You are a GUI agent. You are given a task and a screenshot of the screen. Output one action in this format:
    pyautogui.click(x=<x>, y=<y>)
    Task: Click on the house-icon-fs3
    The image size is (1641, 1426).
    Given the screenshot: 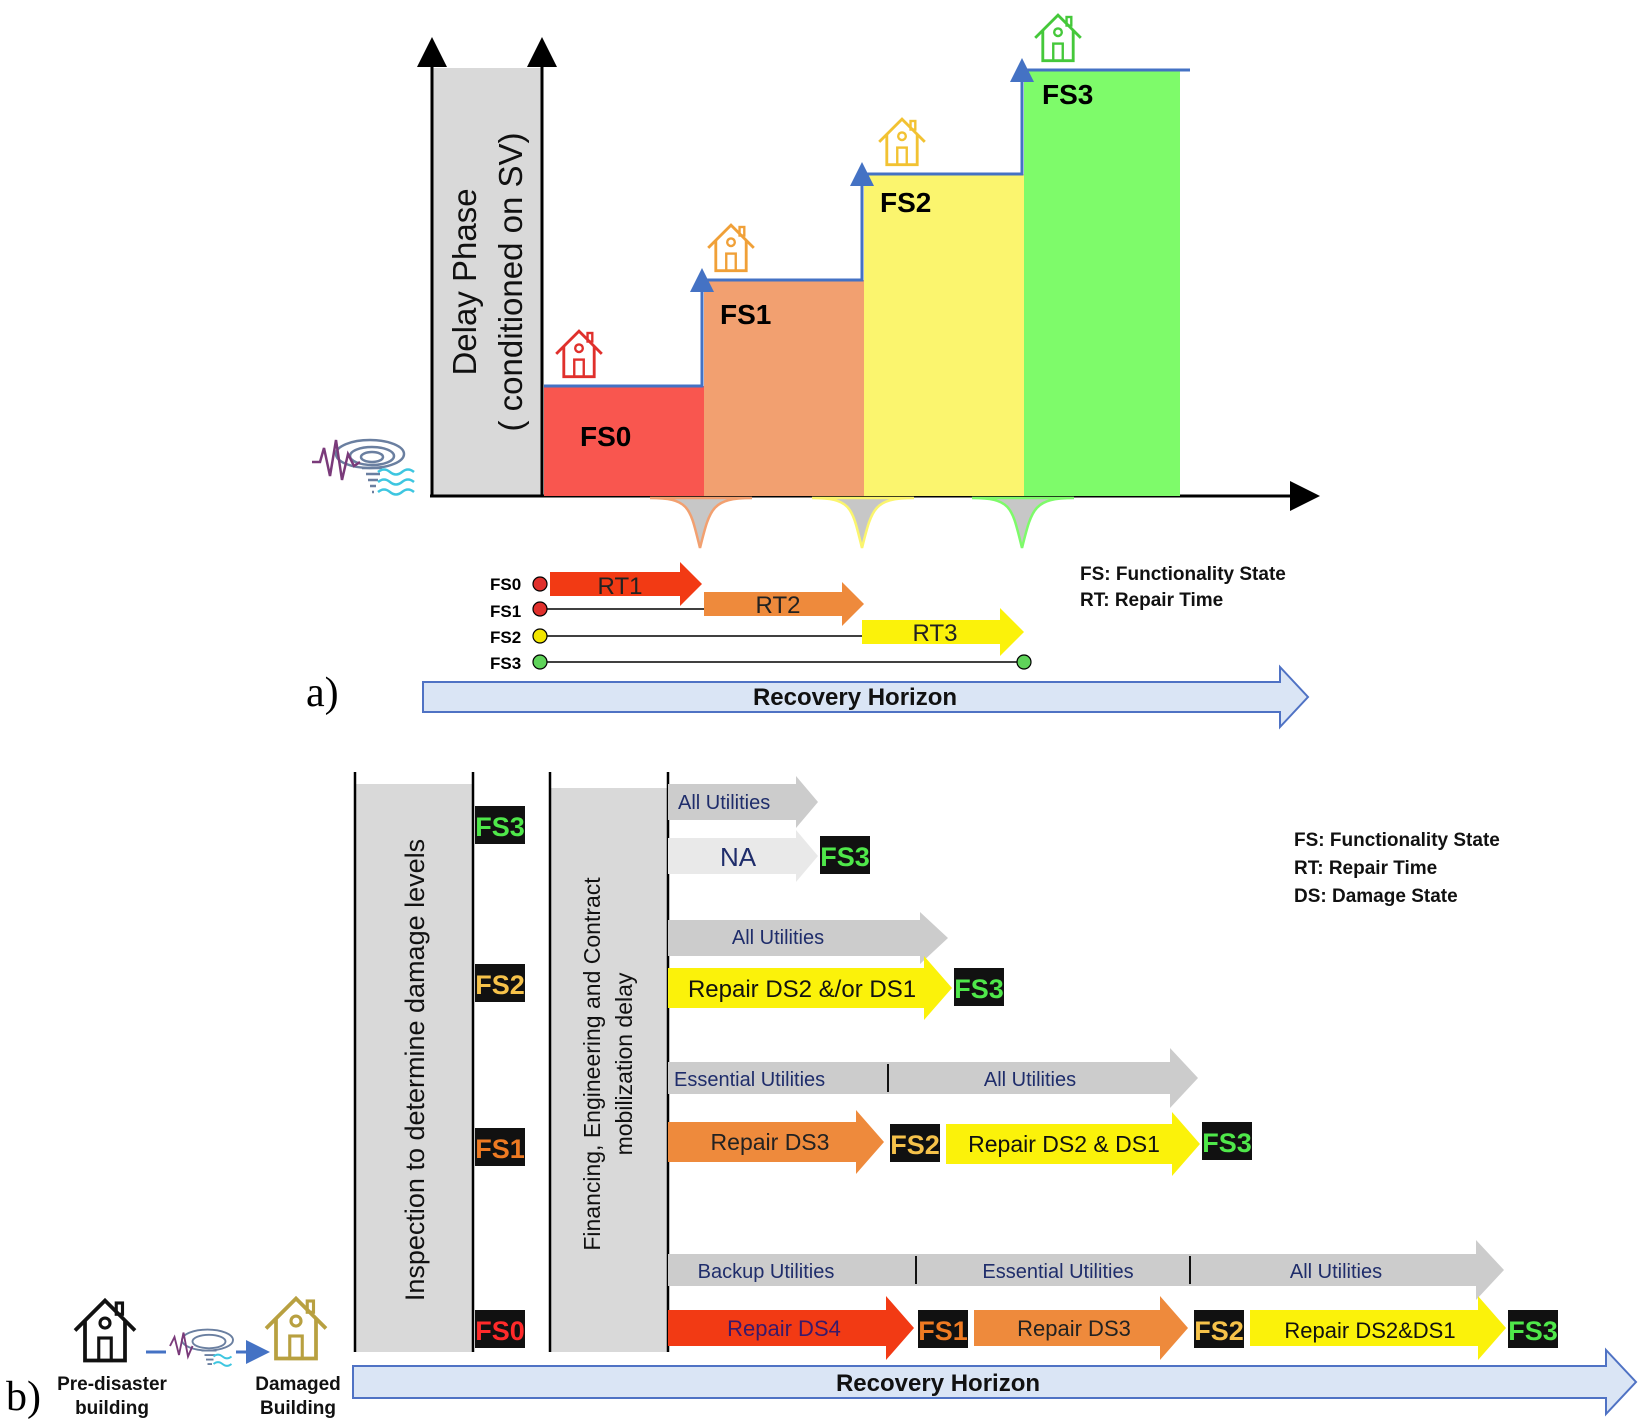 What is the action you would take?
    pyautogui.click(x=1058, y=38)
    